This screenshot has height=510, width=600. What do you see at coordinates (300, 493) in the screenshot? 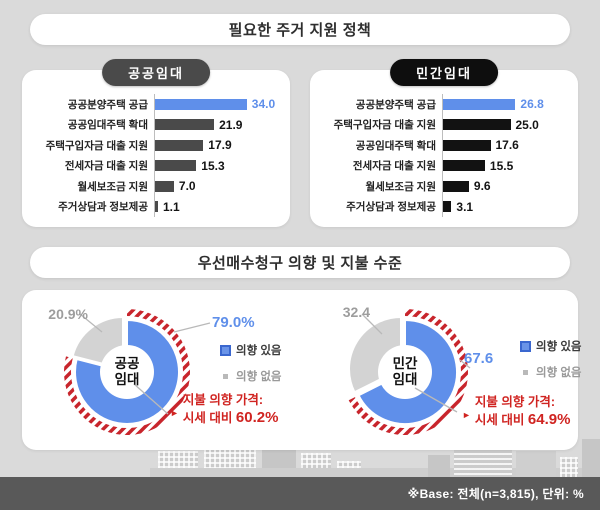
I see `footer-bar: ※Base: 전체(n=3,815), 단위: %` at bounding box center [300, 493].